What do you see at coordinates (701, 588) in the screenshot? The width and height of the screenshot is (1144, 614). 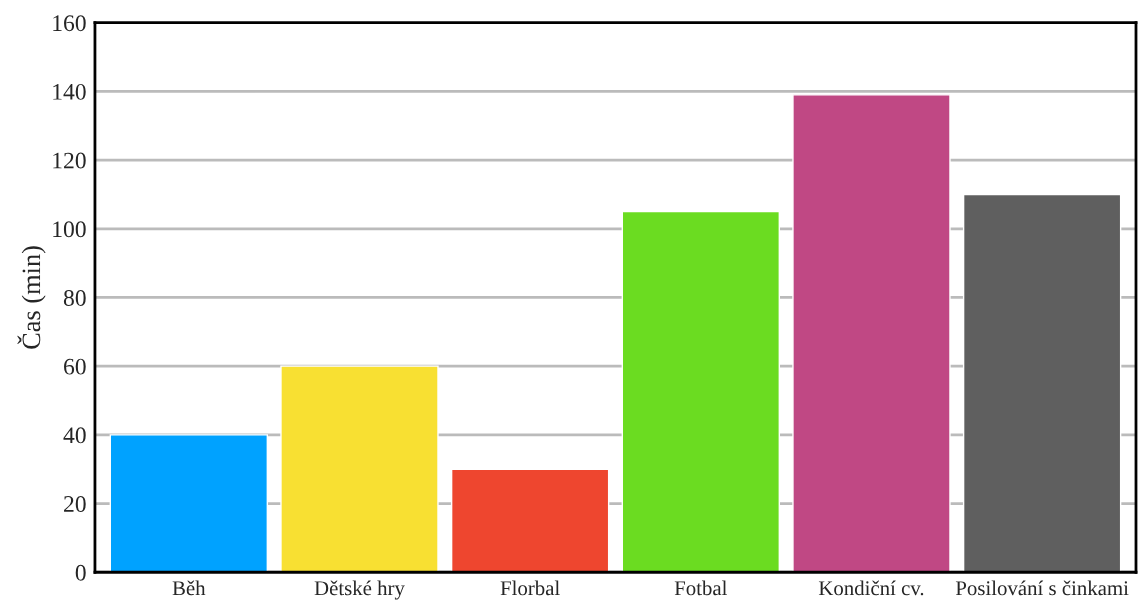 I see `x-tick-label: Fotbal` at bounding box center [701, 588].